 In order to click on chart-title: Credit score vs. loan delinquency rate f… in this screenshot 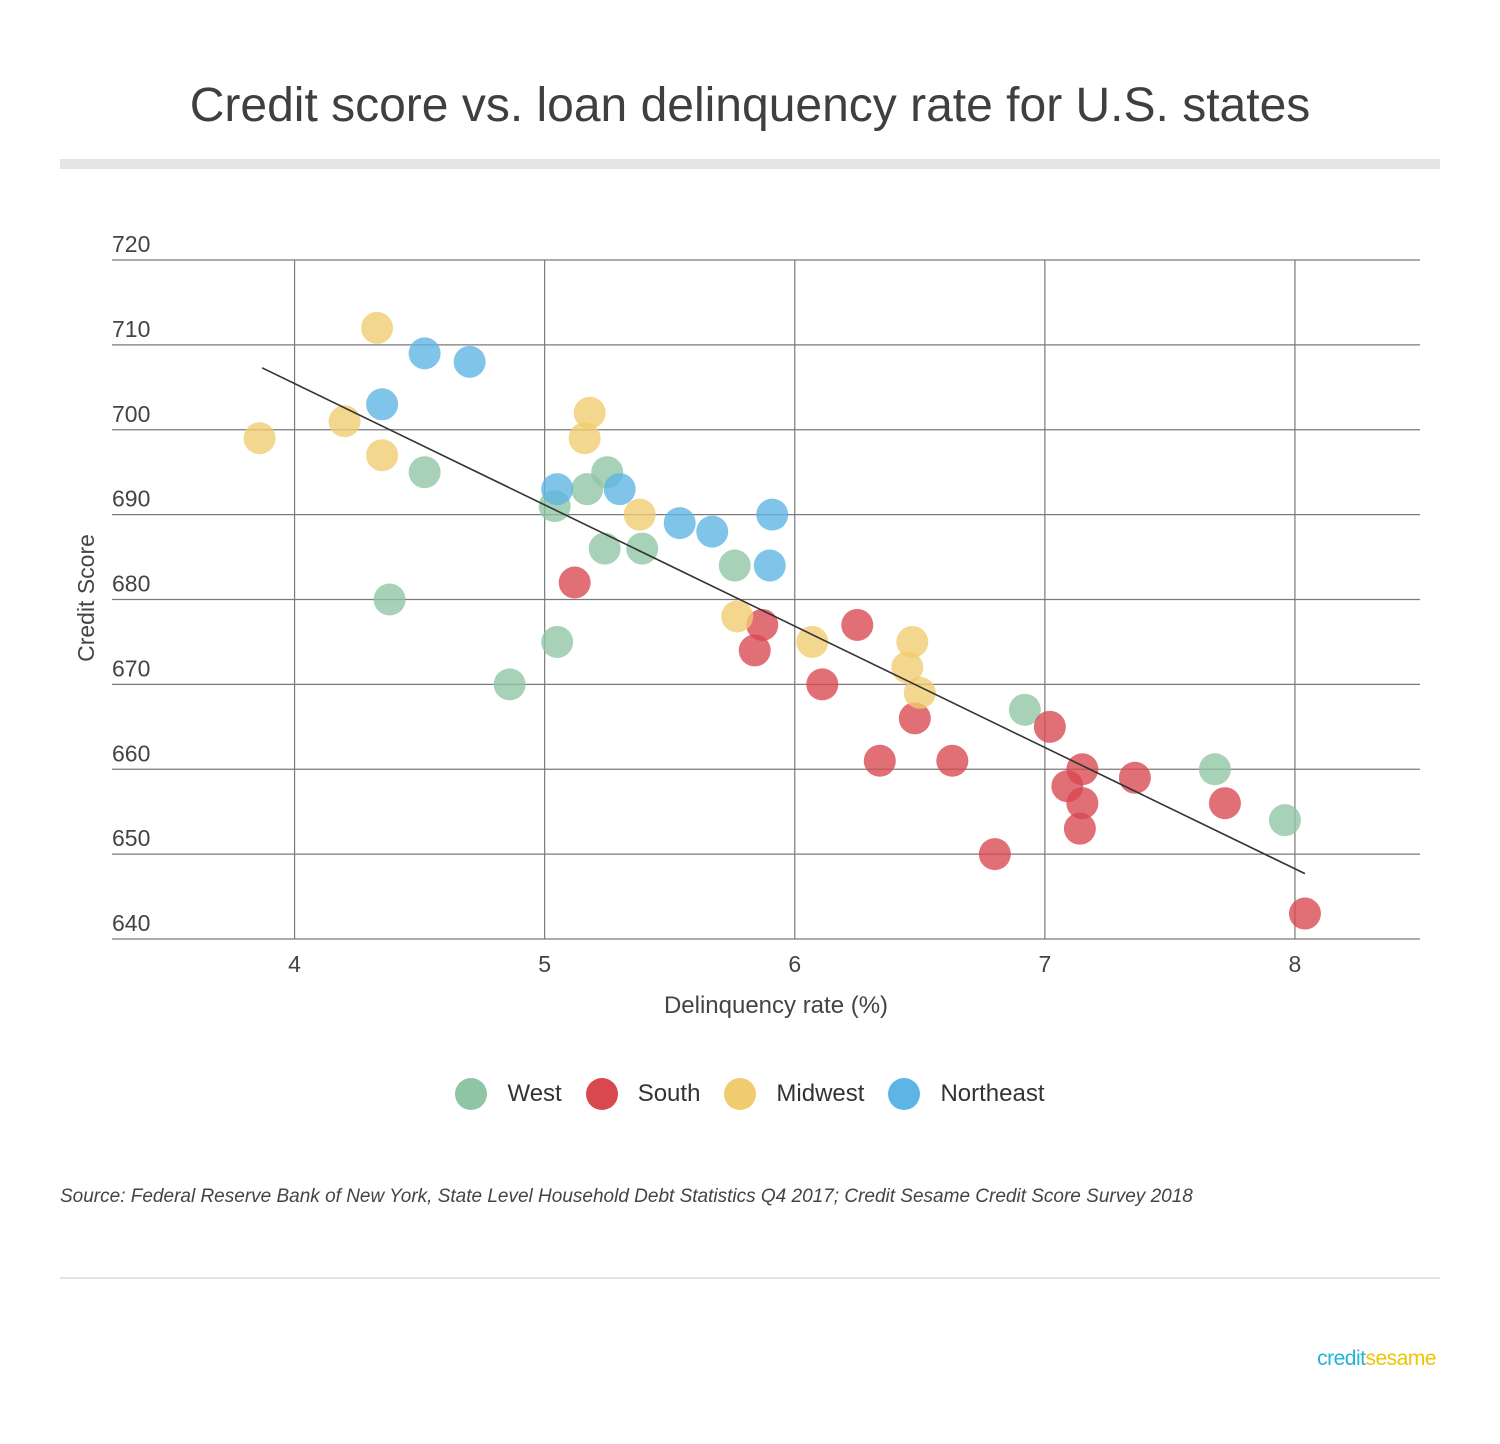, I will do `click(750, 105)`.